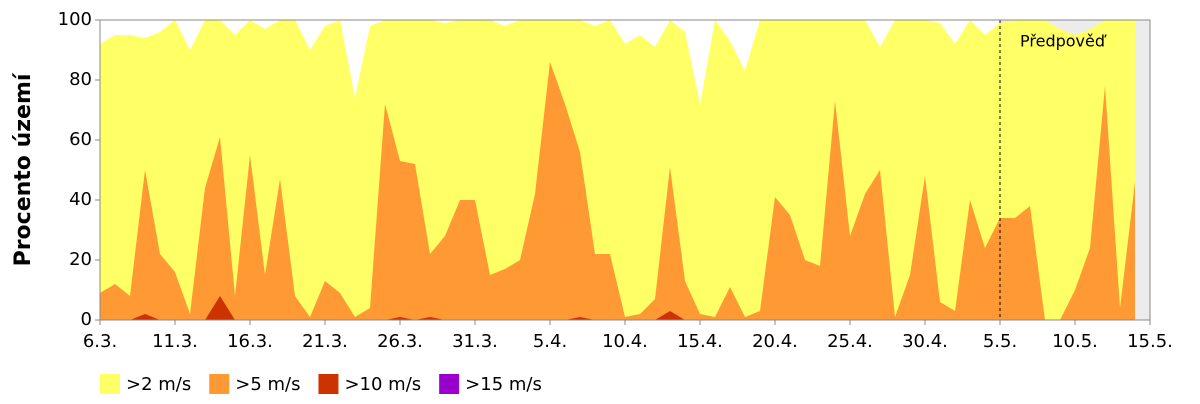 The height and width of the screenshot is (404, 1200). Describe the element at coordinates (475, 341) in the screenshot. I see `x-tick-label: 31.3.` at that location.